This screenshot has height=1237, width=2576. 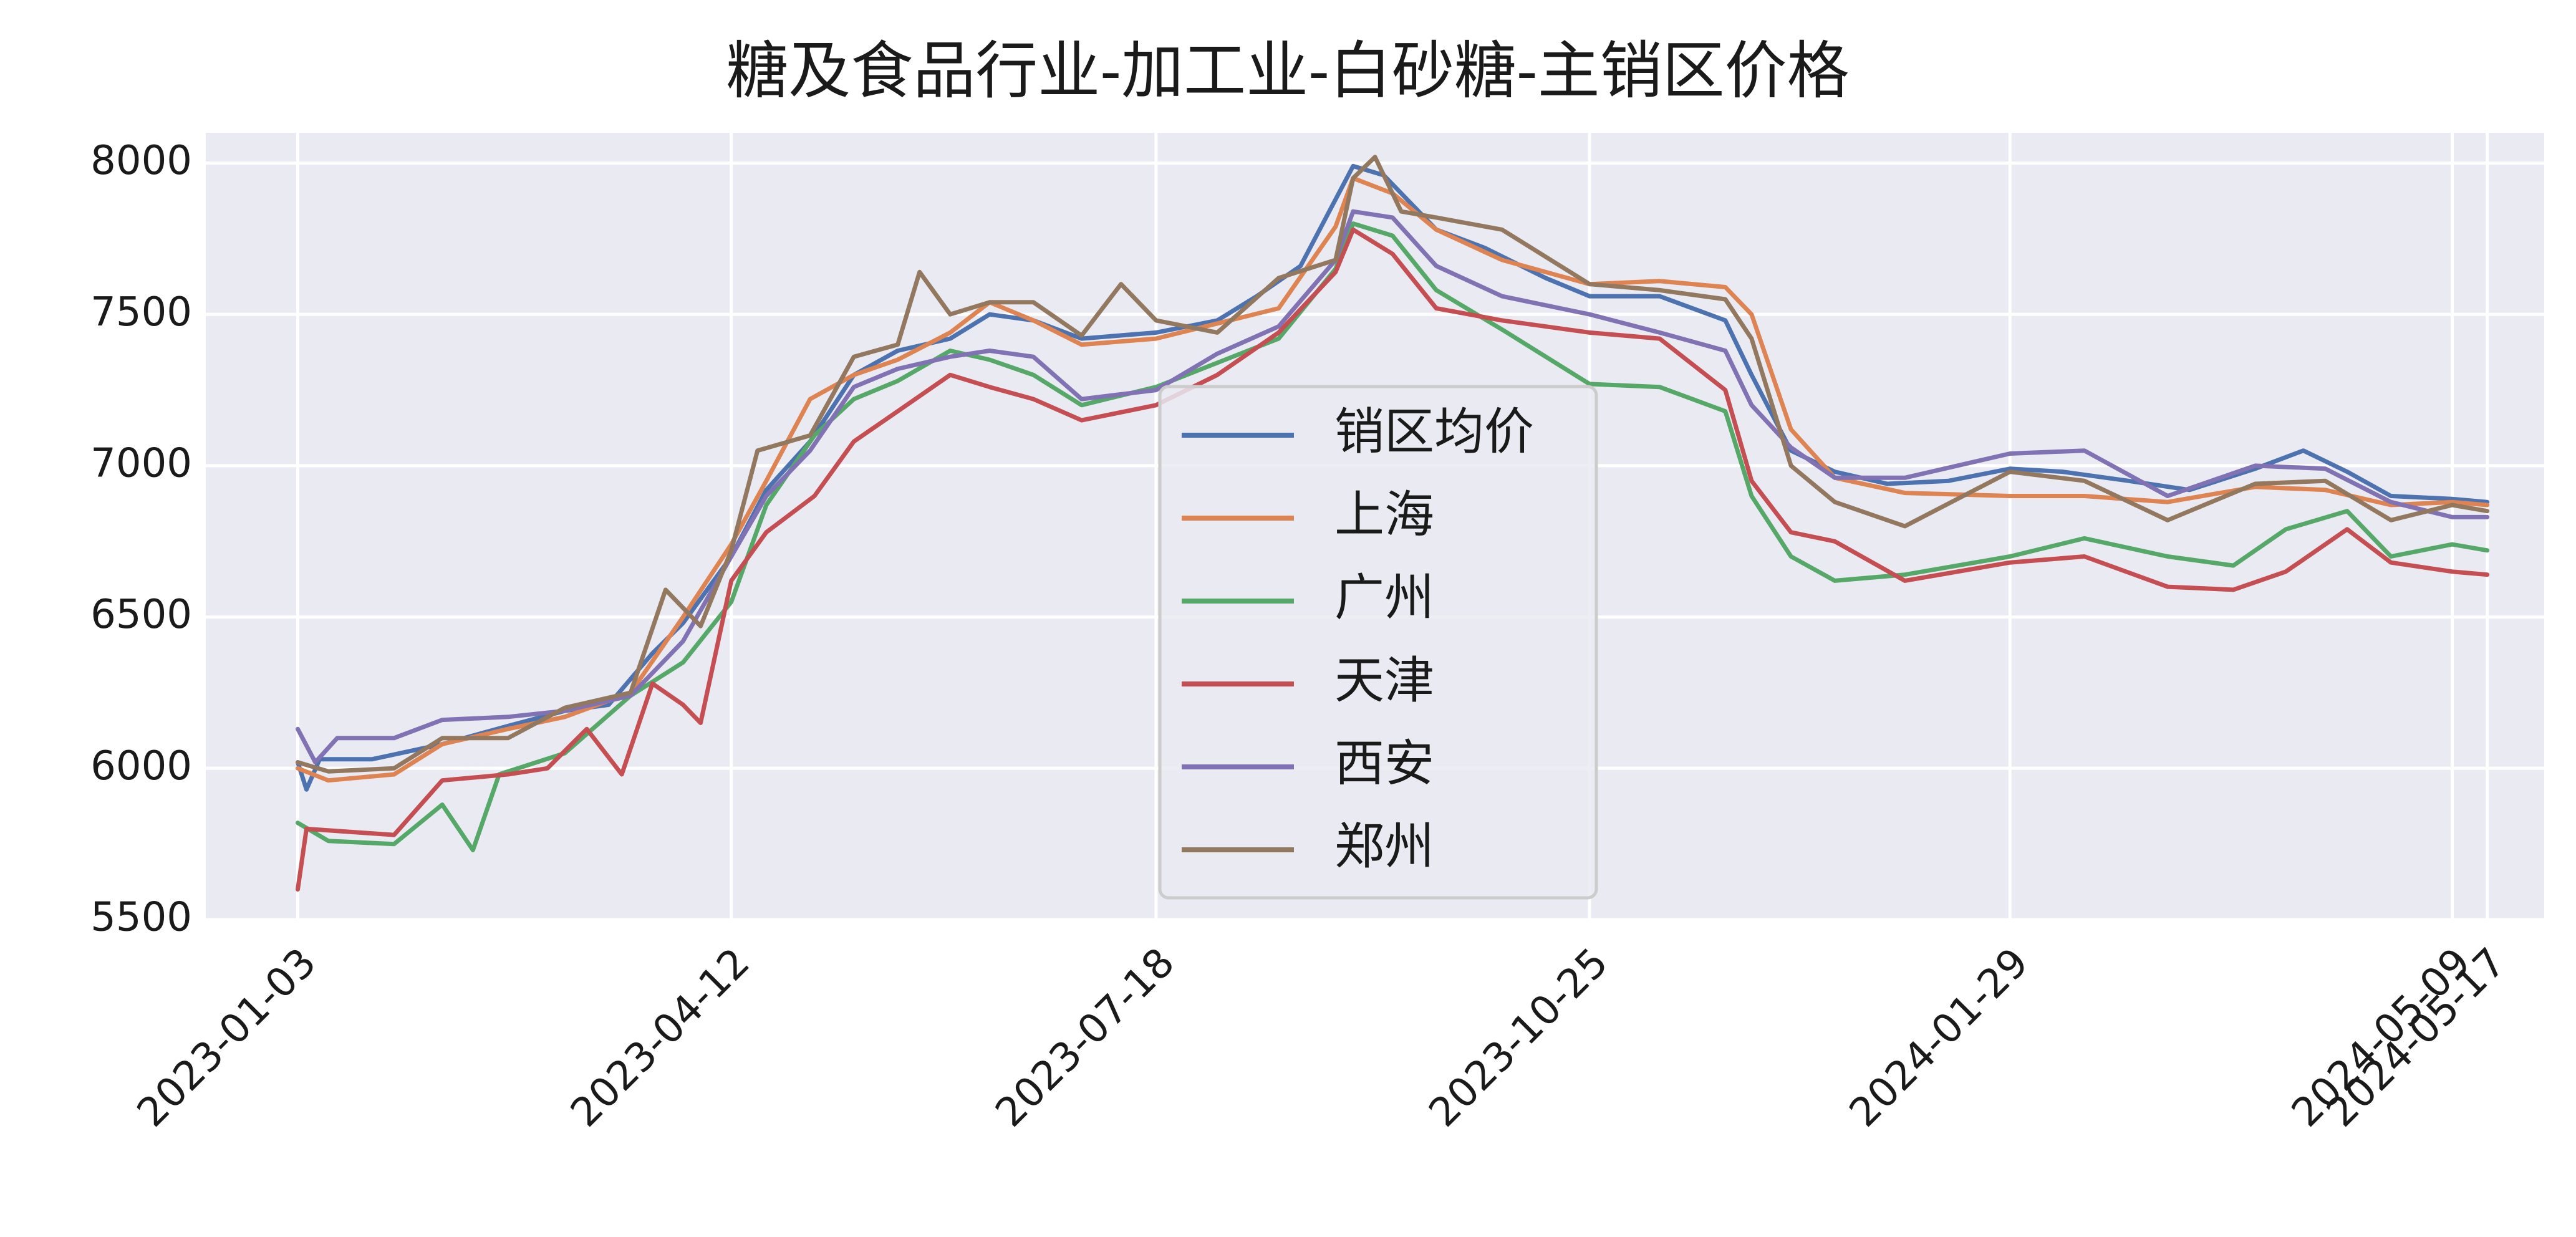 What do you see at coordinates (1384, 515) in the screenshot?
I see `legend-label: 上海` at bounding box center [1384, 515].